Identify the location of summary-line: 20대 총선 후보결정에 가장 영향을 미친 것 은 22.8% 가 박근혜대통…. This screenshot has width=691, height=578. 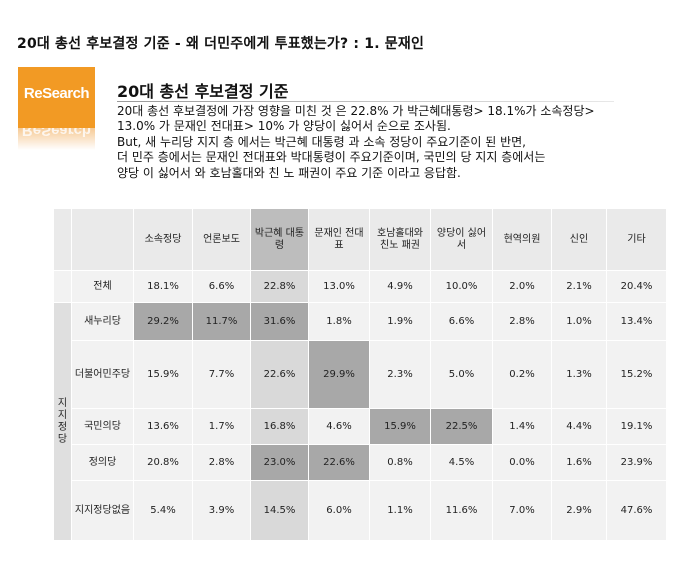
(356, 111).